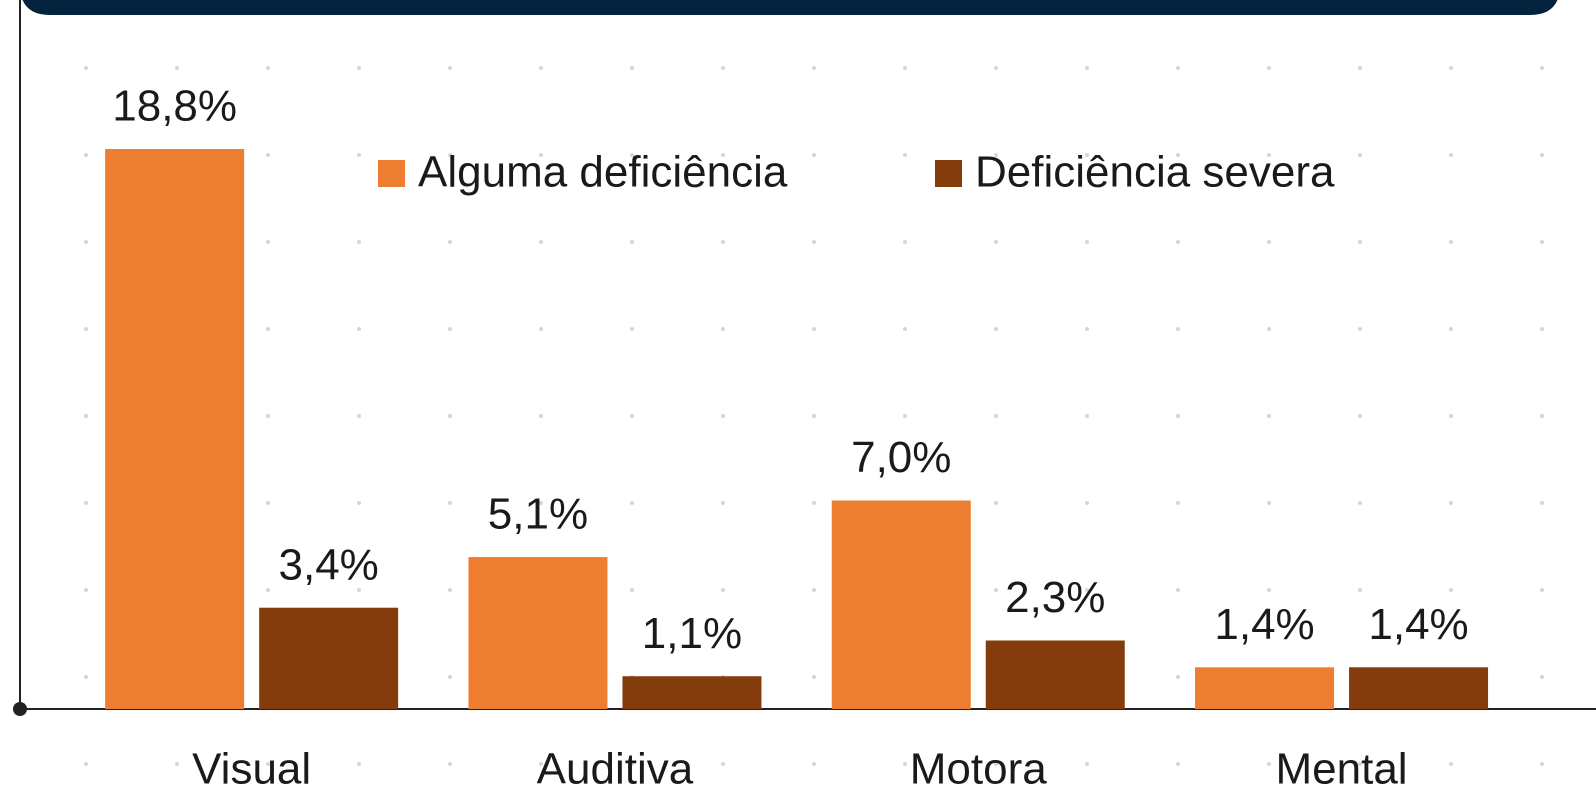 Image resolution: width=1596 pixels, height=809 pixels. I want to click on value-label: 1,1%, so click(692, 633).